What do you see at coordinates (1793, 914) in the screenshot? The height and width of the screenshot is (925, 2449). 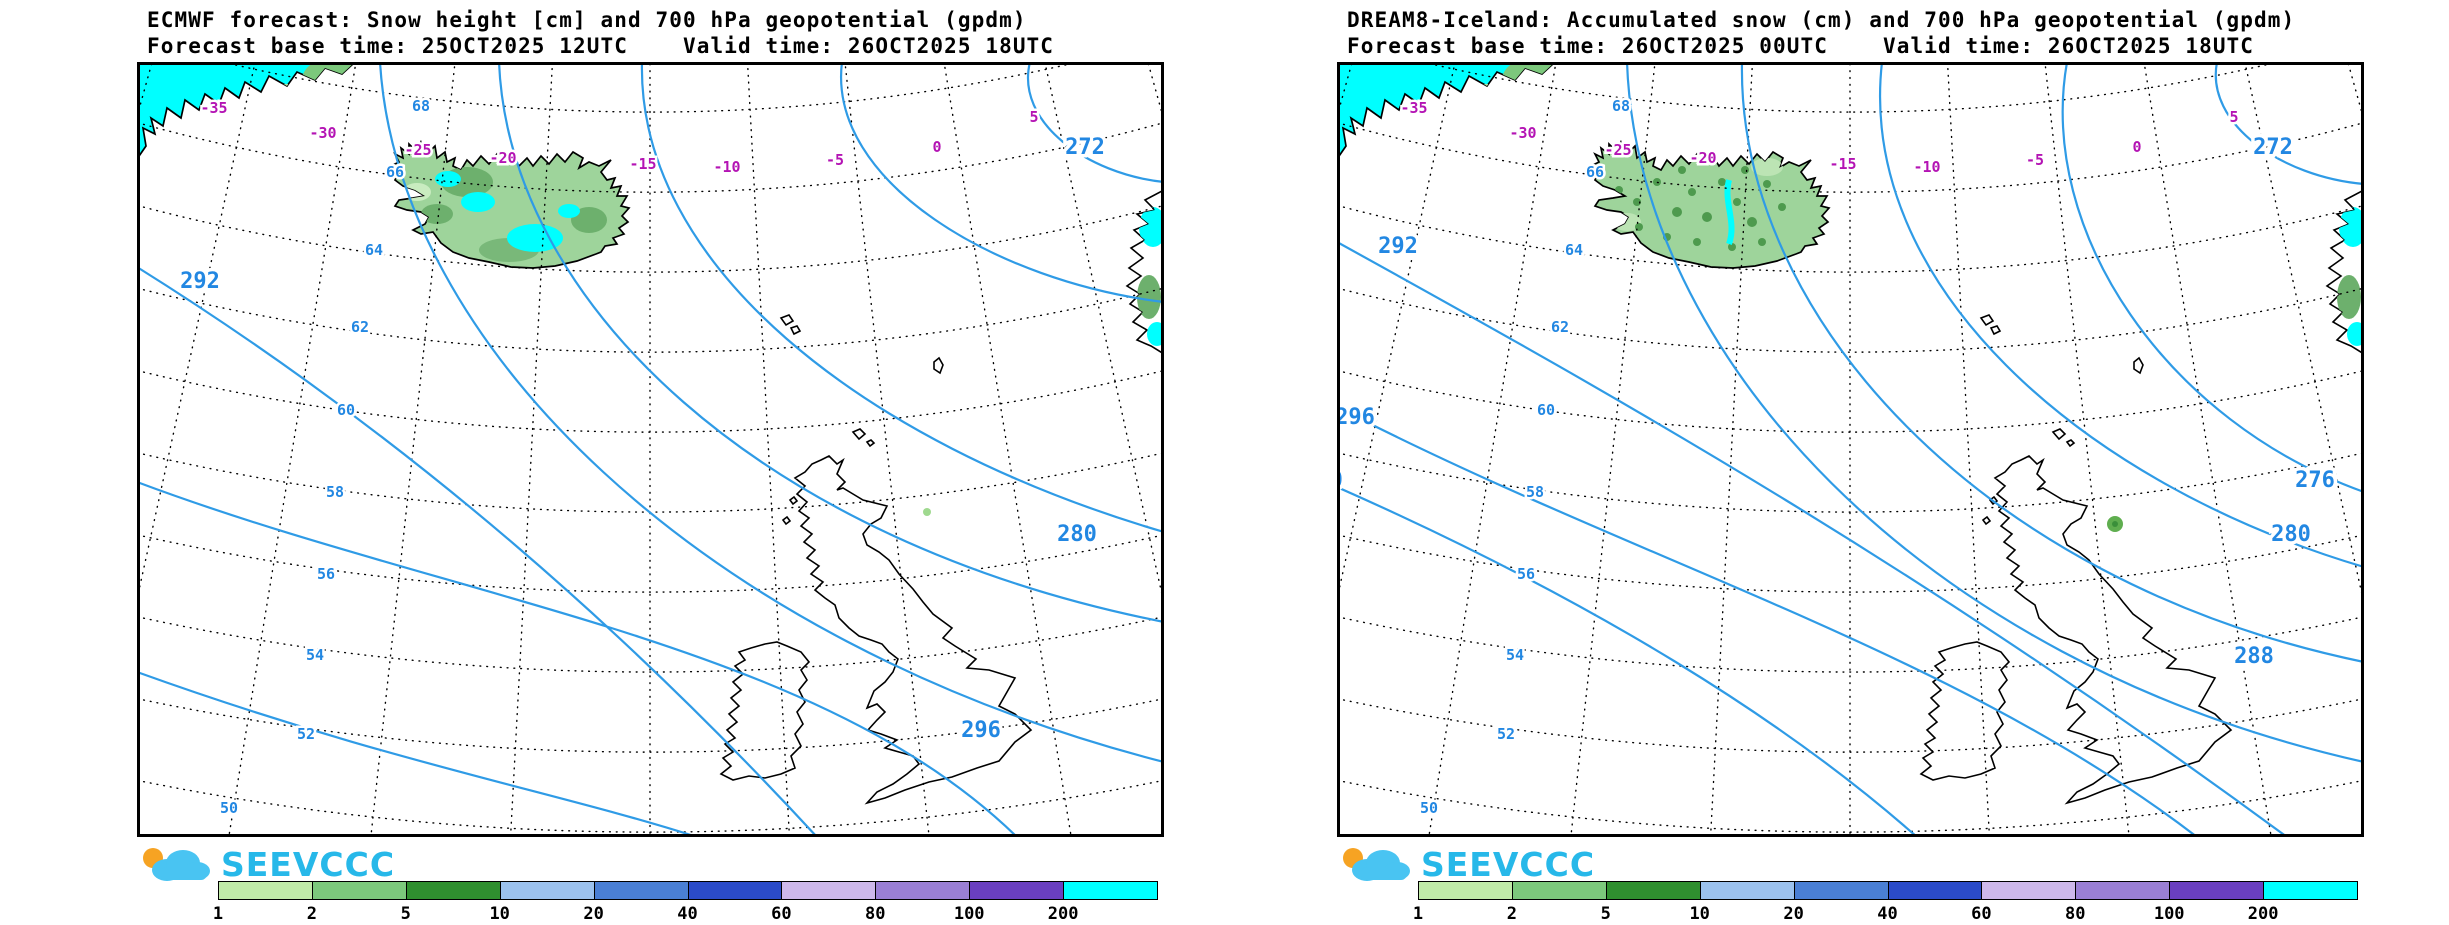 I see `colorbar-label: 20` at bounding box center [1793, 914].